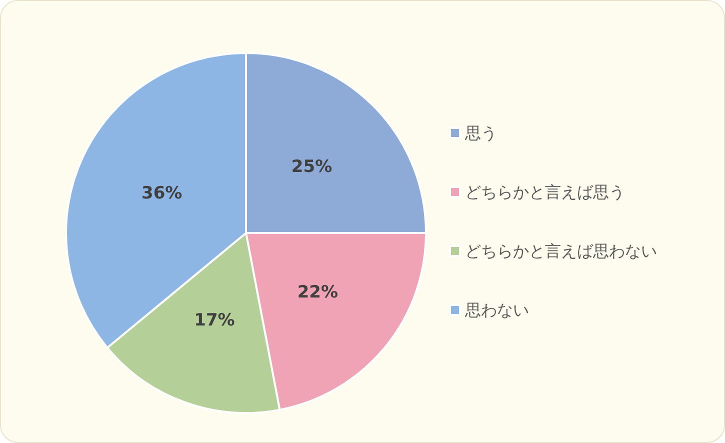  What do you see at coordinates (545, 192) in the screenshot?
I see `legend-label: どちらかと言えば思う` at bounding box center [545, 192].